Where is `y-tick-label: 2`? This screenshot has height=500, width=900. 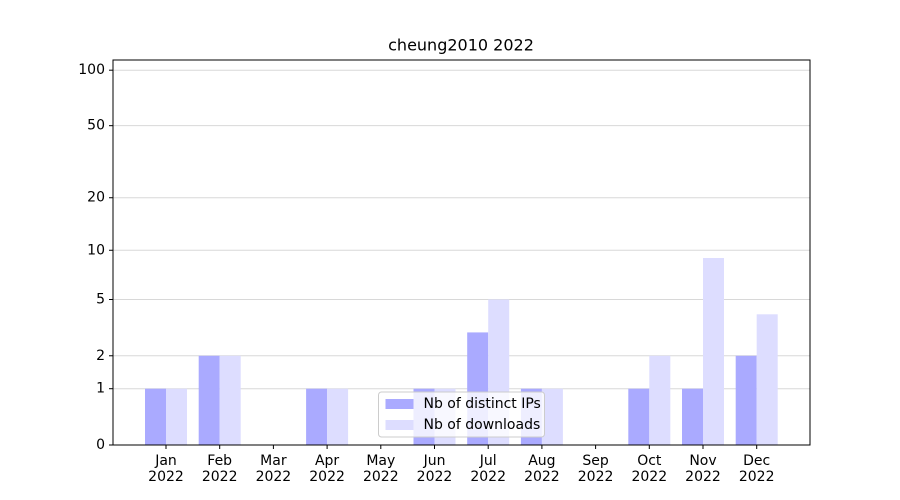 y-tick-label: 2 is located at coordinates (100, 356).